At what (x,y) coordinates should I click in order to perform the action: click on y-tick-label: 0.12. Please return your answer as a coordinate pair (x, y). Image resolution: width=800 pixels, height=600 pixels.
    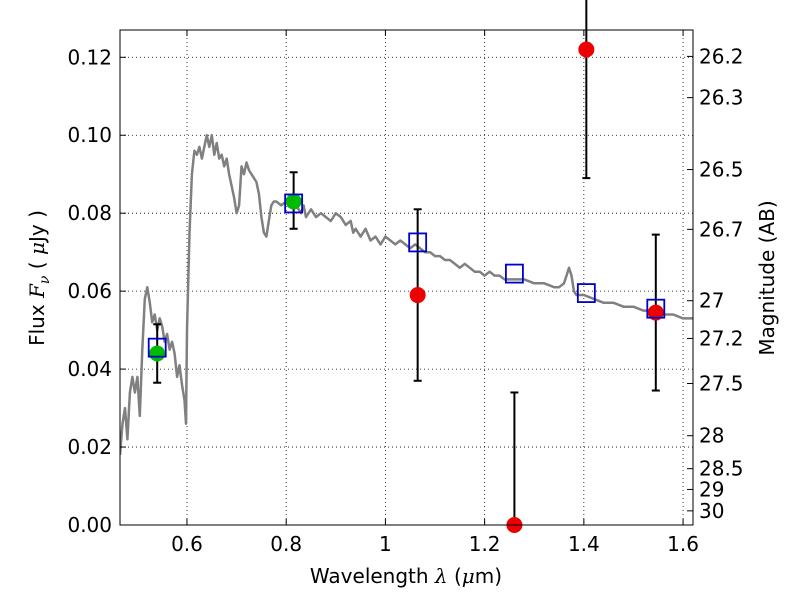
    Looking at the image, I should click on (89, 57).